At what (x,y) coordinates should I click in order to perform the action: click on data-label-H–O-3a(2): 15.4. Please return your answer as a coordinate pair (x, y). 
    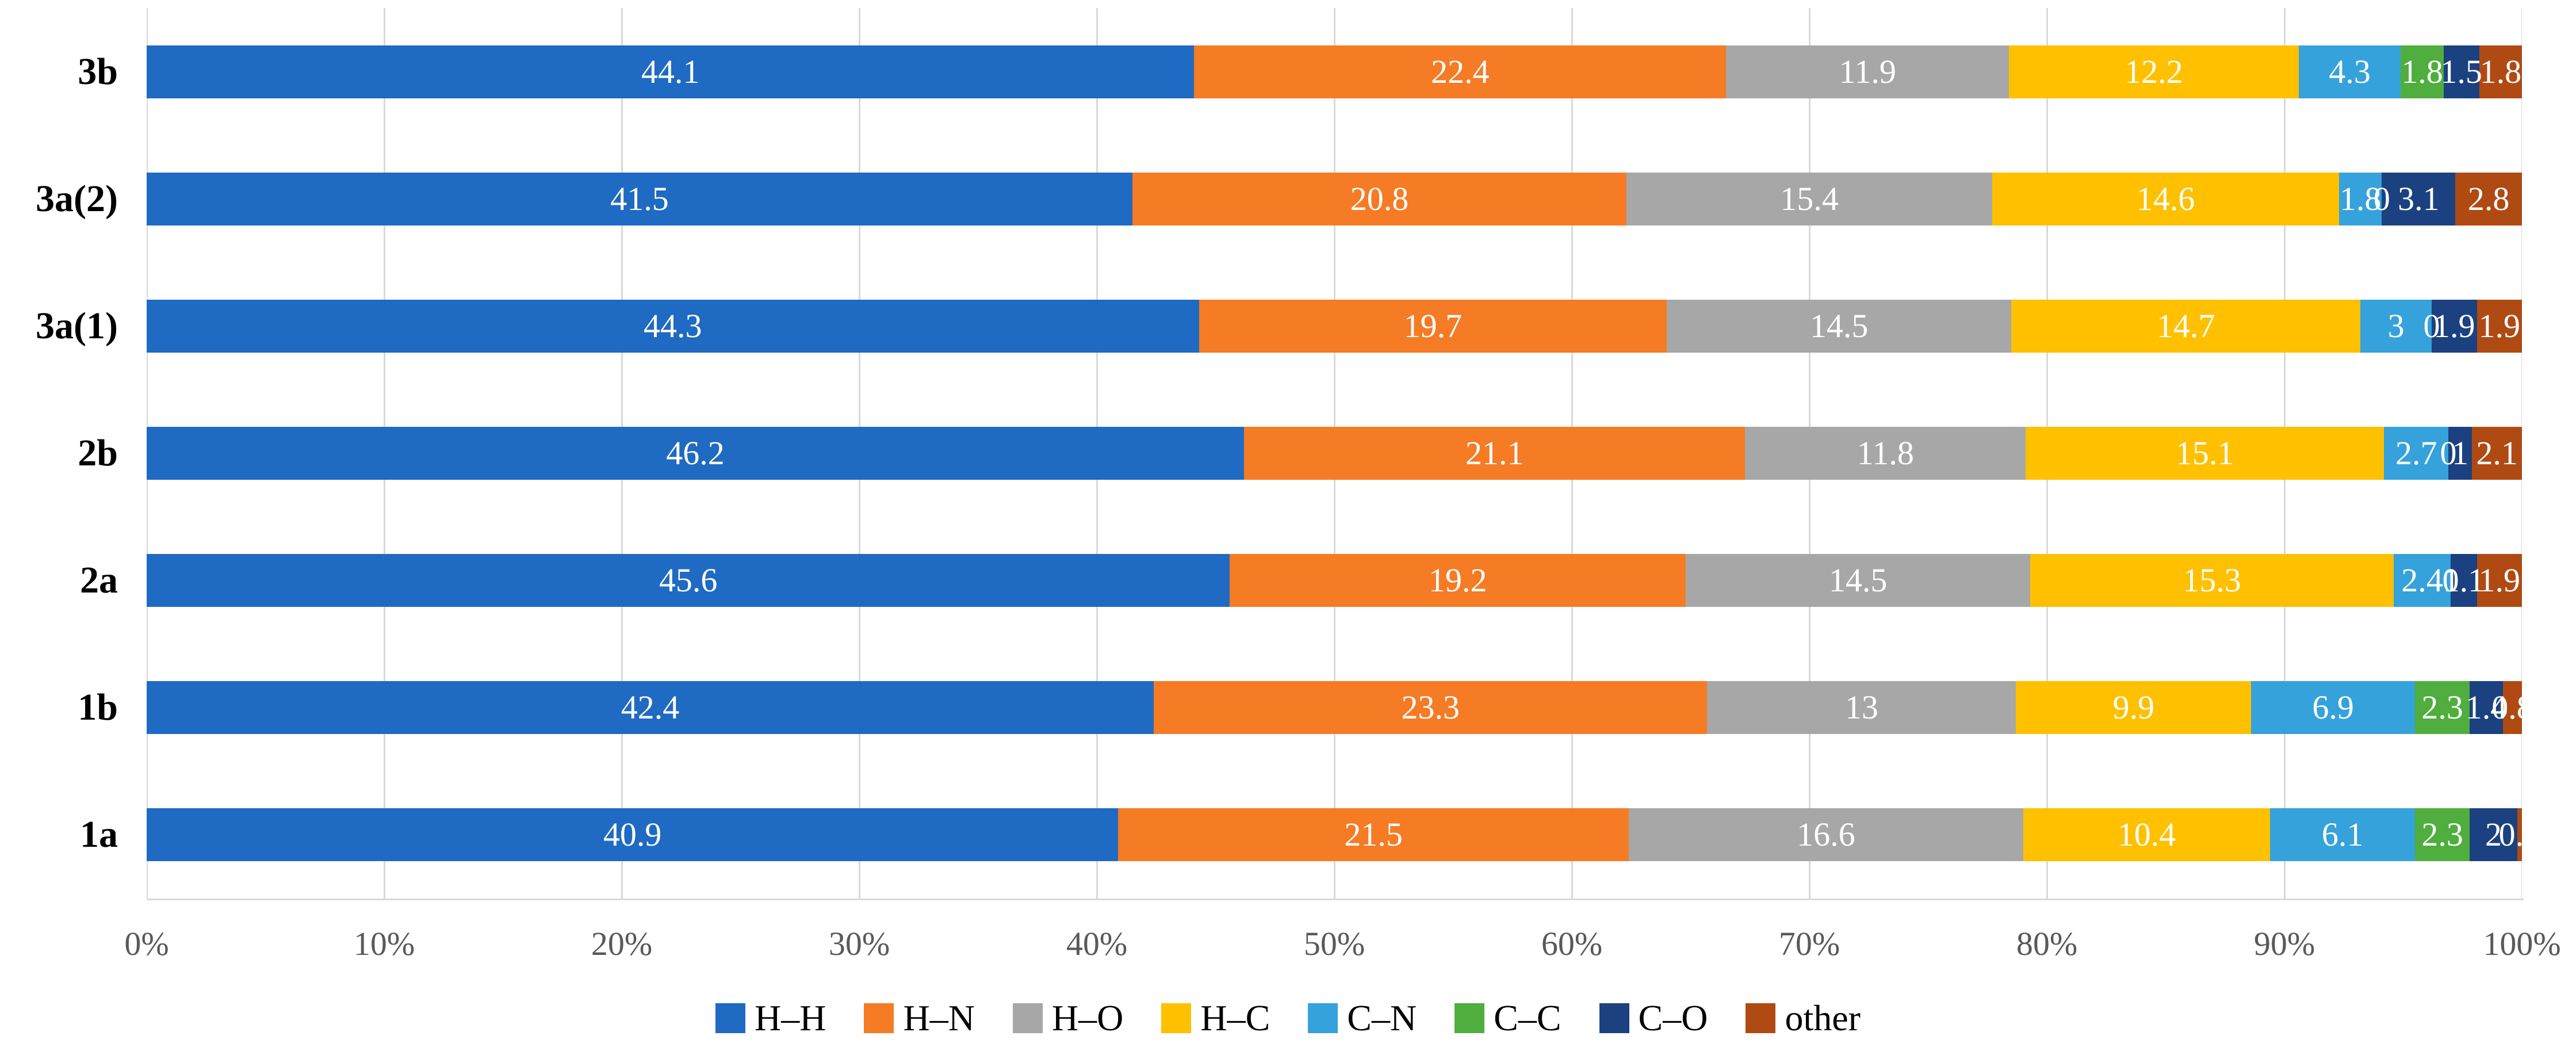
    Looking at the image, I should click on (1809, 198).